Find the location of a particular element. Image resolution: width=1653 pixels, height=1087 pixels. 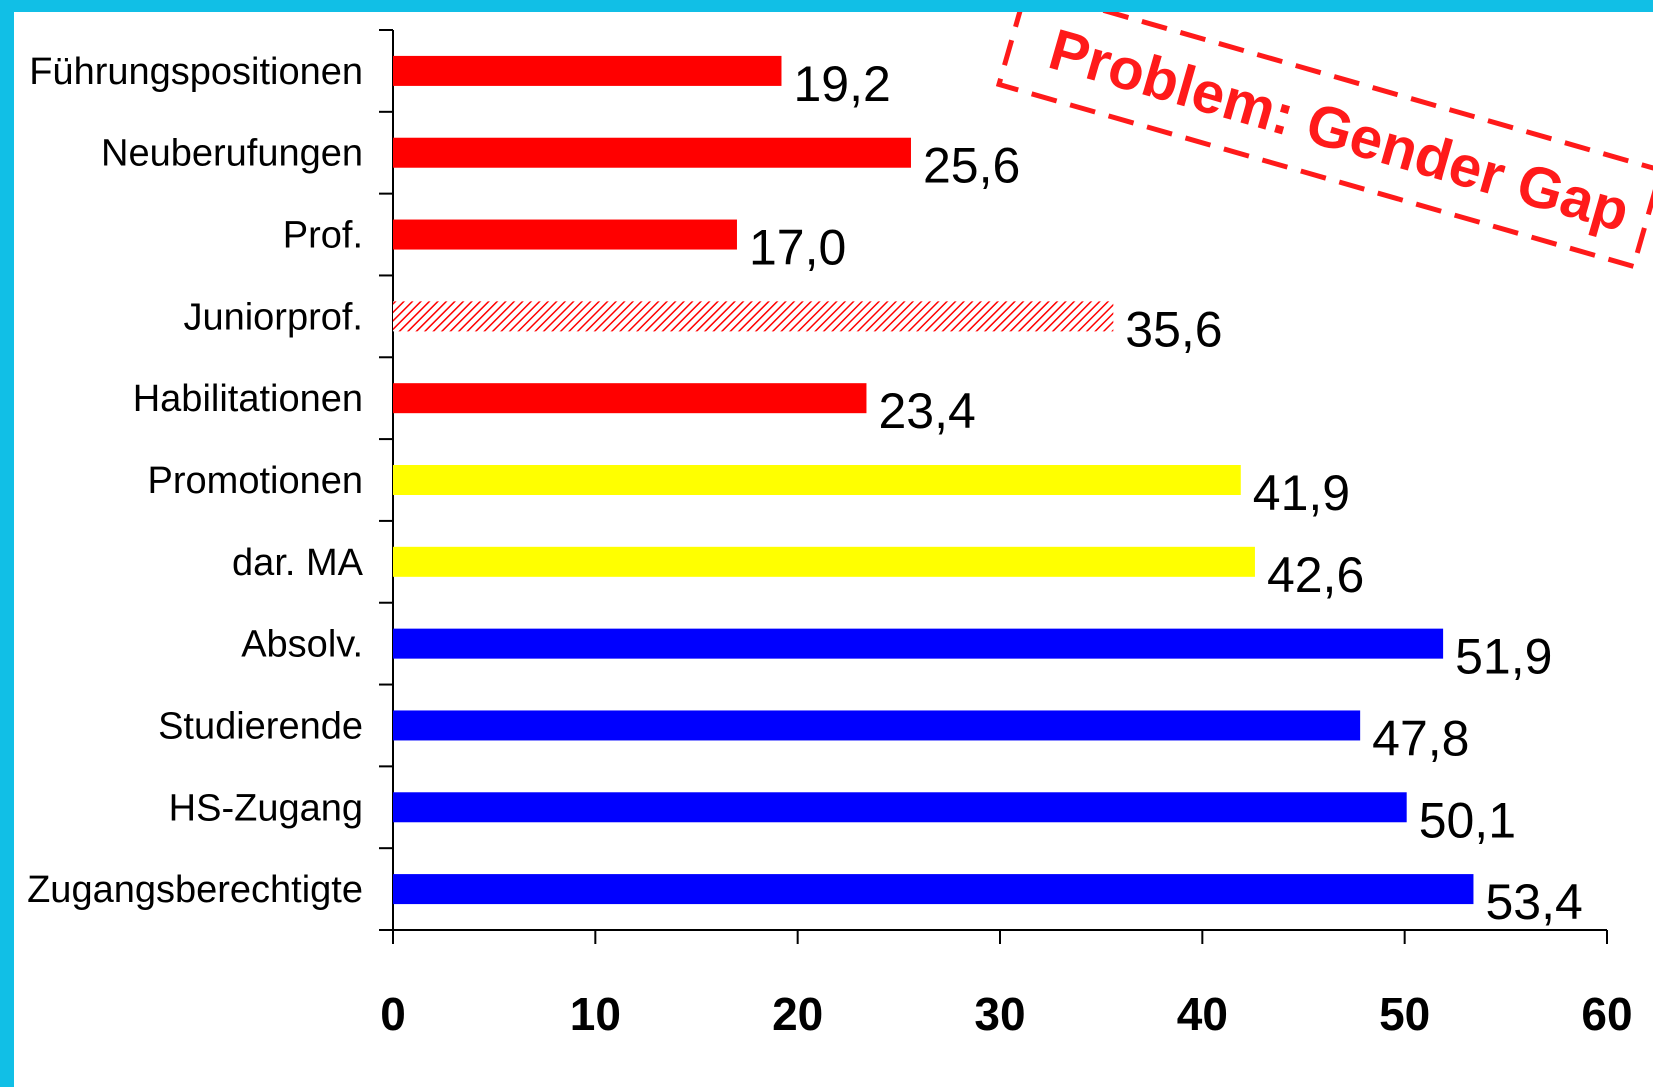

bar-habilitationen is located at coordinates (630, 398).